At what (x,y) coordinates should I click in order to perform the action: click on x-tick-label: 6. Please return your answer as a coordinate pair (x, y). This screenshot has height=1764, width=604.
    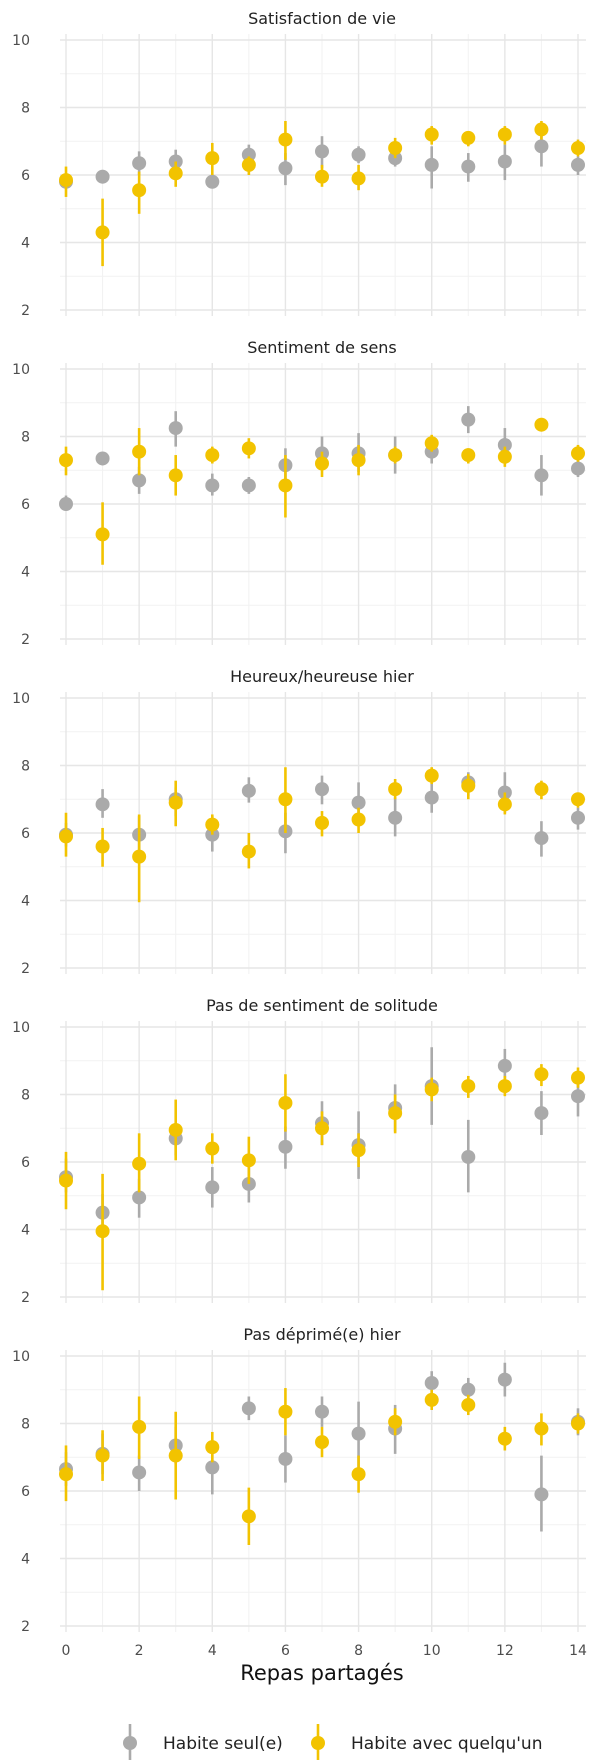
    Looking at the image, I should click on (285, 1651).